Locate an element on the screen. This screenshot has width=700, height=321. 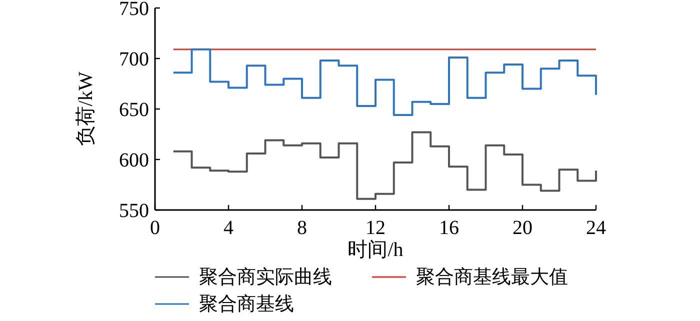
x-tick-label: 4 is located at coordinates (229, 228).